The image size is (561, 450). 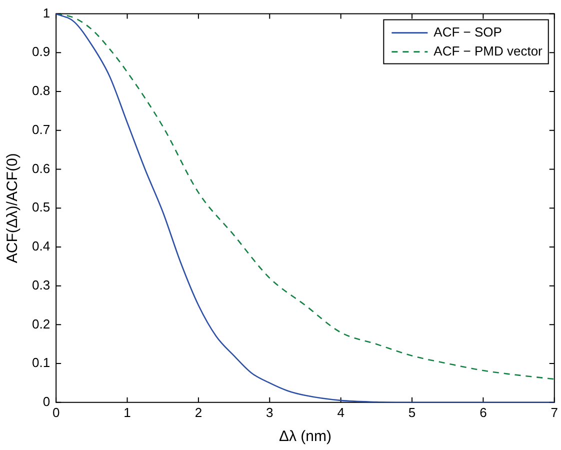 What do you see at coordinates (483, 412) in the screenshot?
I see `x-tick-label: 6` at bounding box center [483, 412].